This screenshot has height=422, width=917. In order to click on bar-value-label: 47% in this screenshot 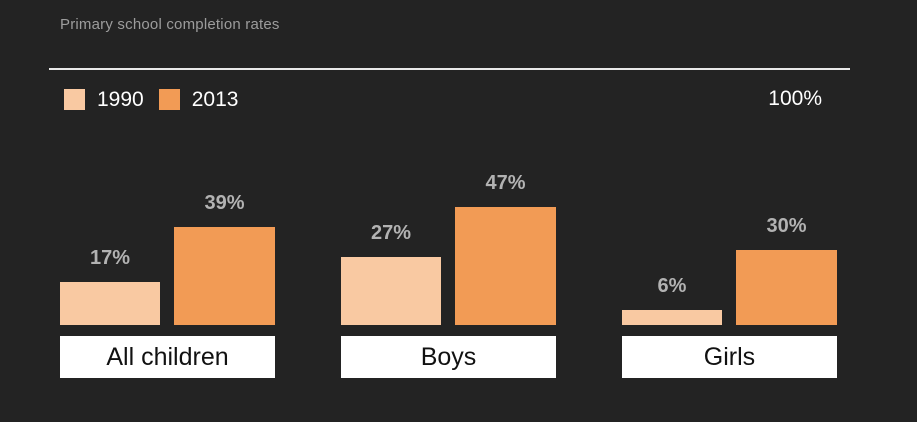, I will do `click(505, 183)`.